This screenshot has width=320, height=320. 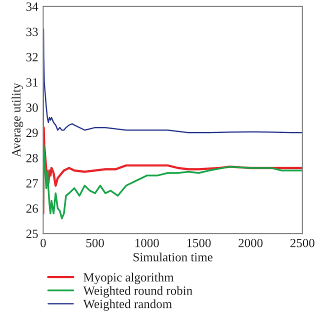 I want to click on y-tick-label: 29, so click(x=32, y=133).